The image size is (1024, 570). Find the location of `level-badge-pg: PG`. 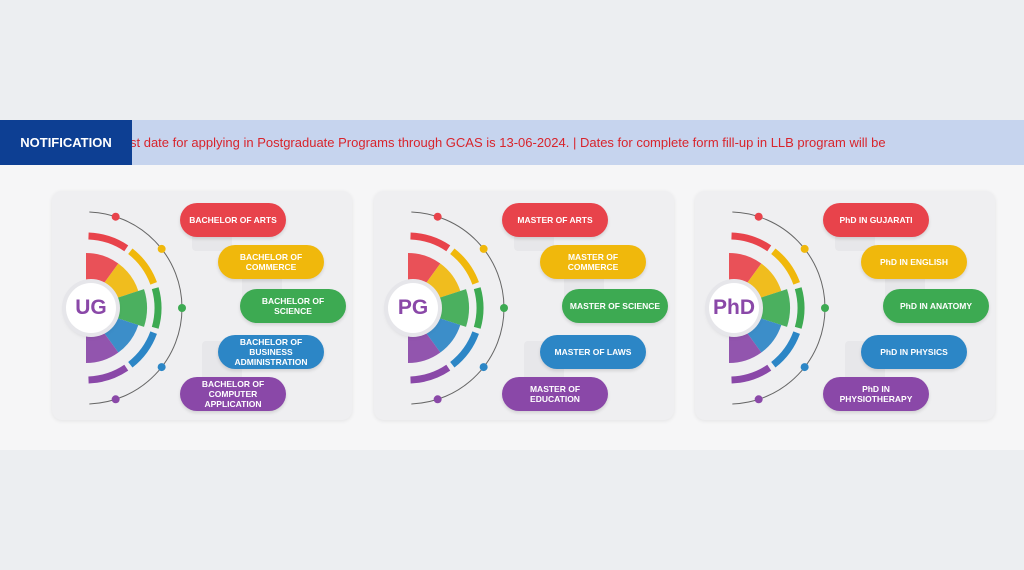

level-badge-pg: PG is located at coordinates (413, 308).